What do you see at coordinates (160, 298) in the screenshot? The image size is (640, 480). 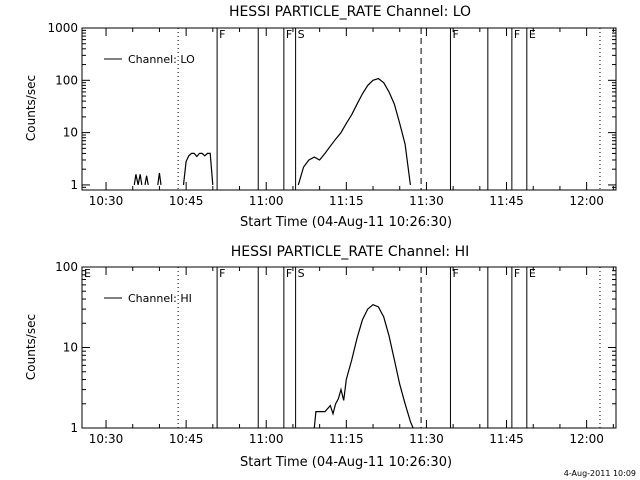 I see `legend-entry: Channel: HI` at bounding box center [160, 298].